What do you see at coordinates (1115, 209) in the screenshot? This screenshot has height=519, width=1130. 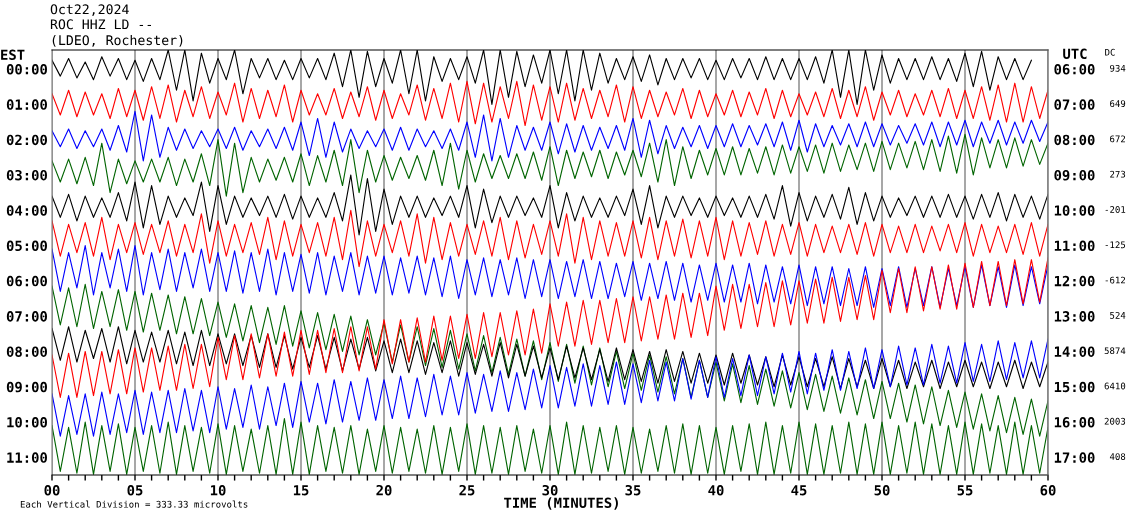 I see `text: -201` at bounding box center [1115, 209].